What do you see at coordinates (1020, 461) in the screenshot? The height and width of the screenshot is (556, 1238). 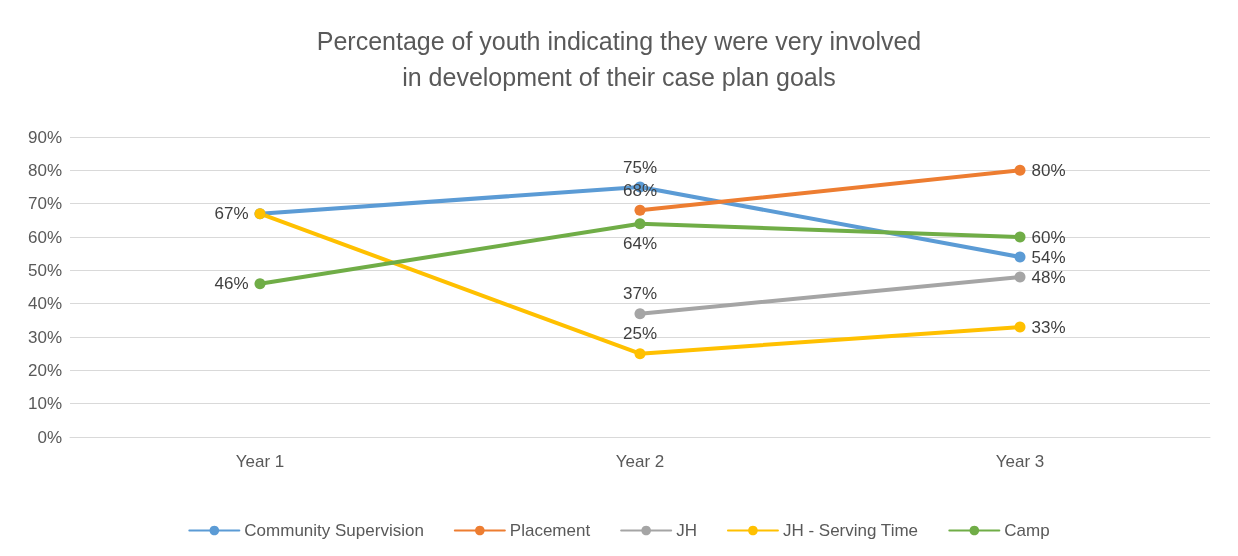 I see `x-tick-label: Year 3` at bounding box center [1020, 461].